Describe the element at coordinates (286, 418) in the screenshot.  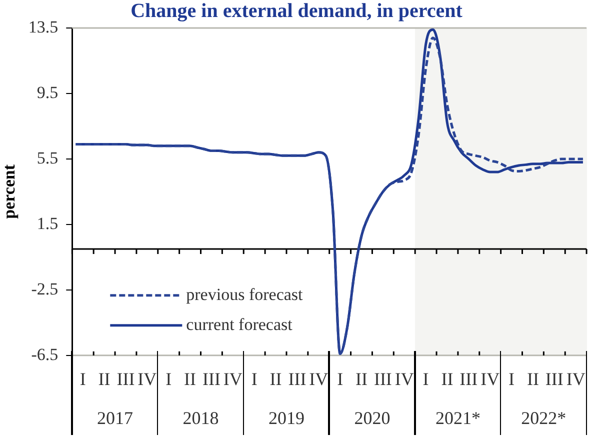
I see `text: 2019` at that location.